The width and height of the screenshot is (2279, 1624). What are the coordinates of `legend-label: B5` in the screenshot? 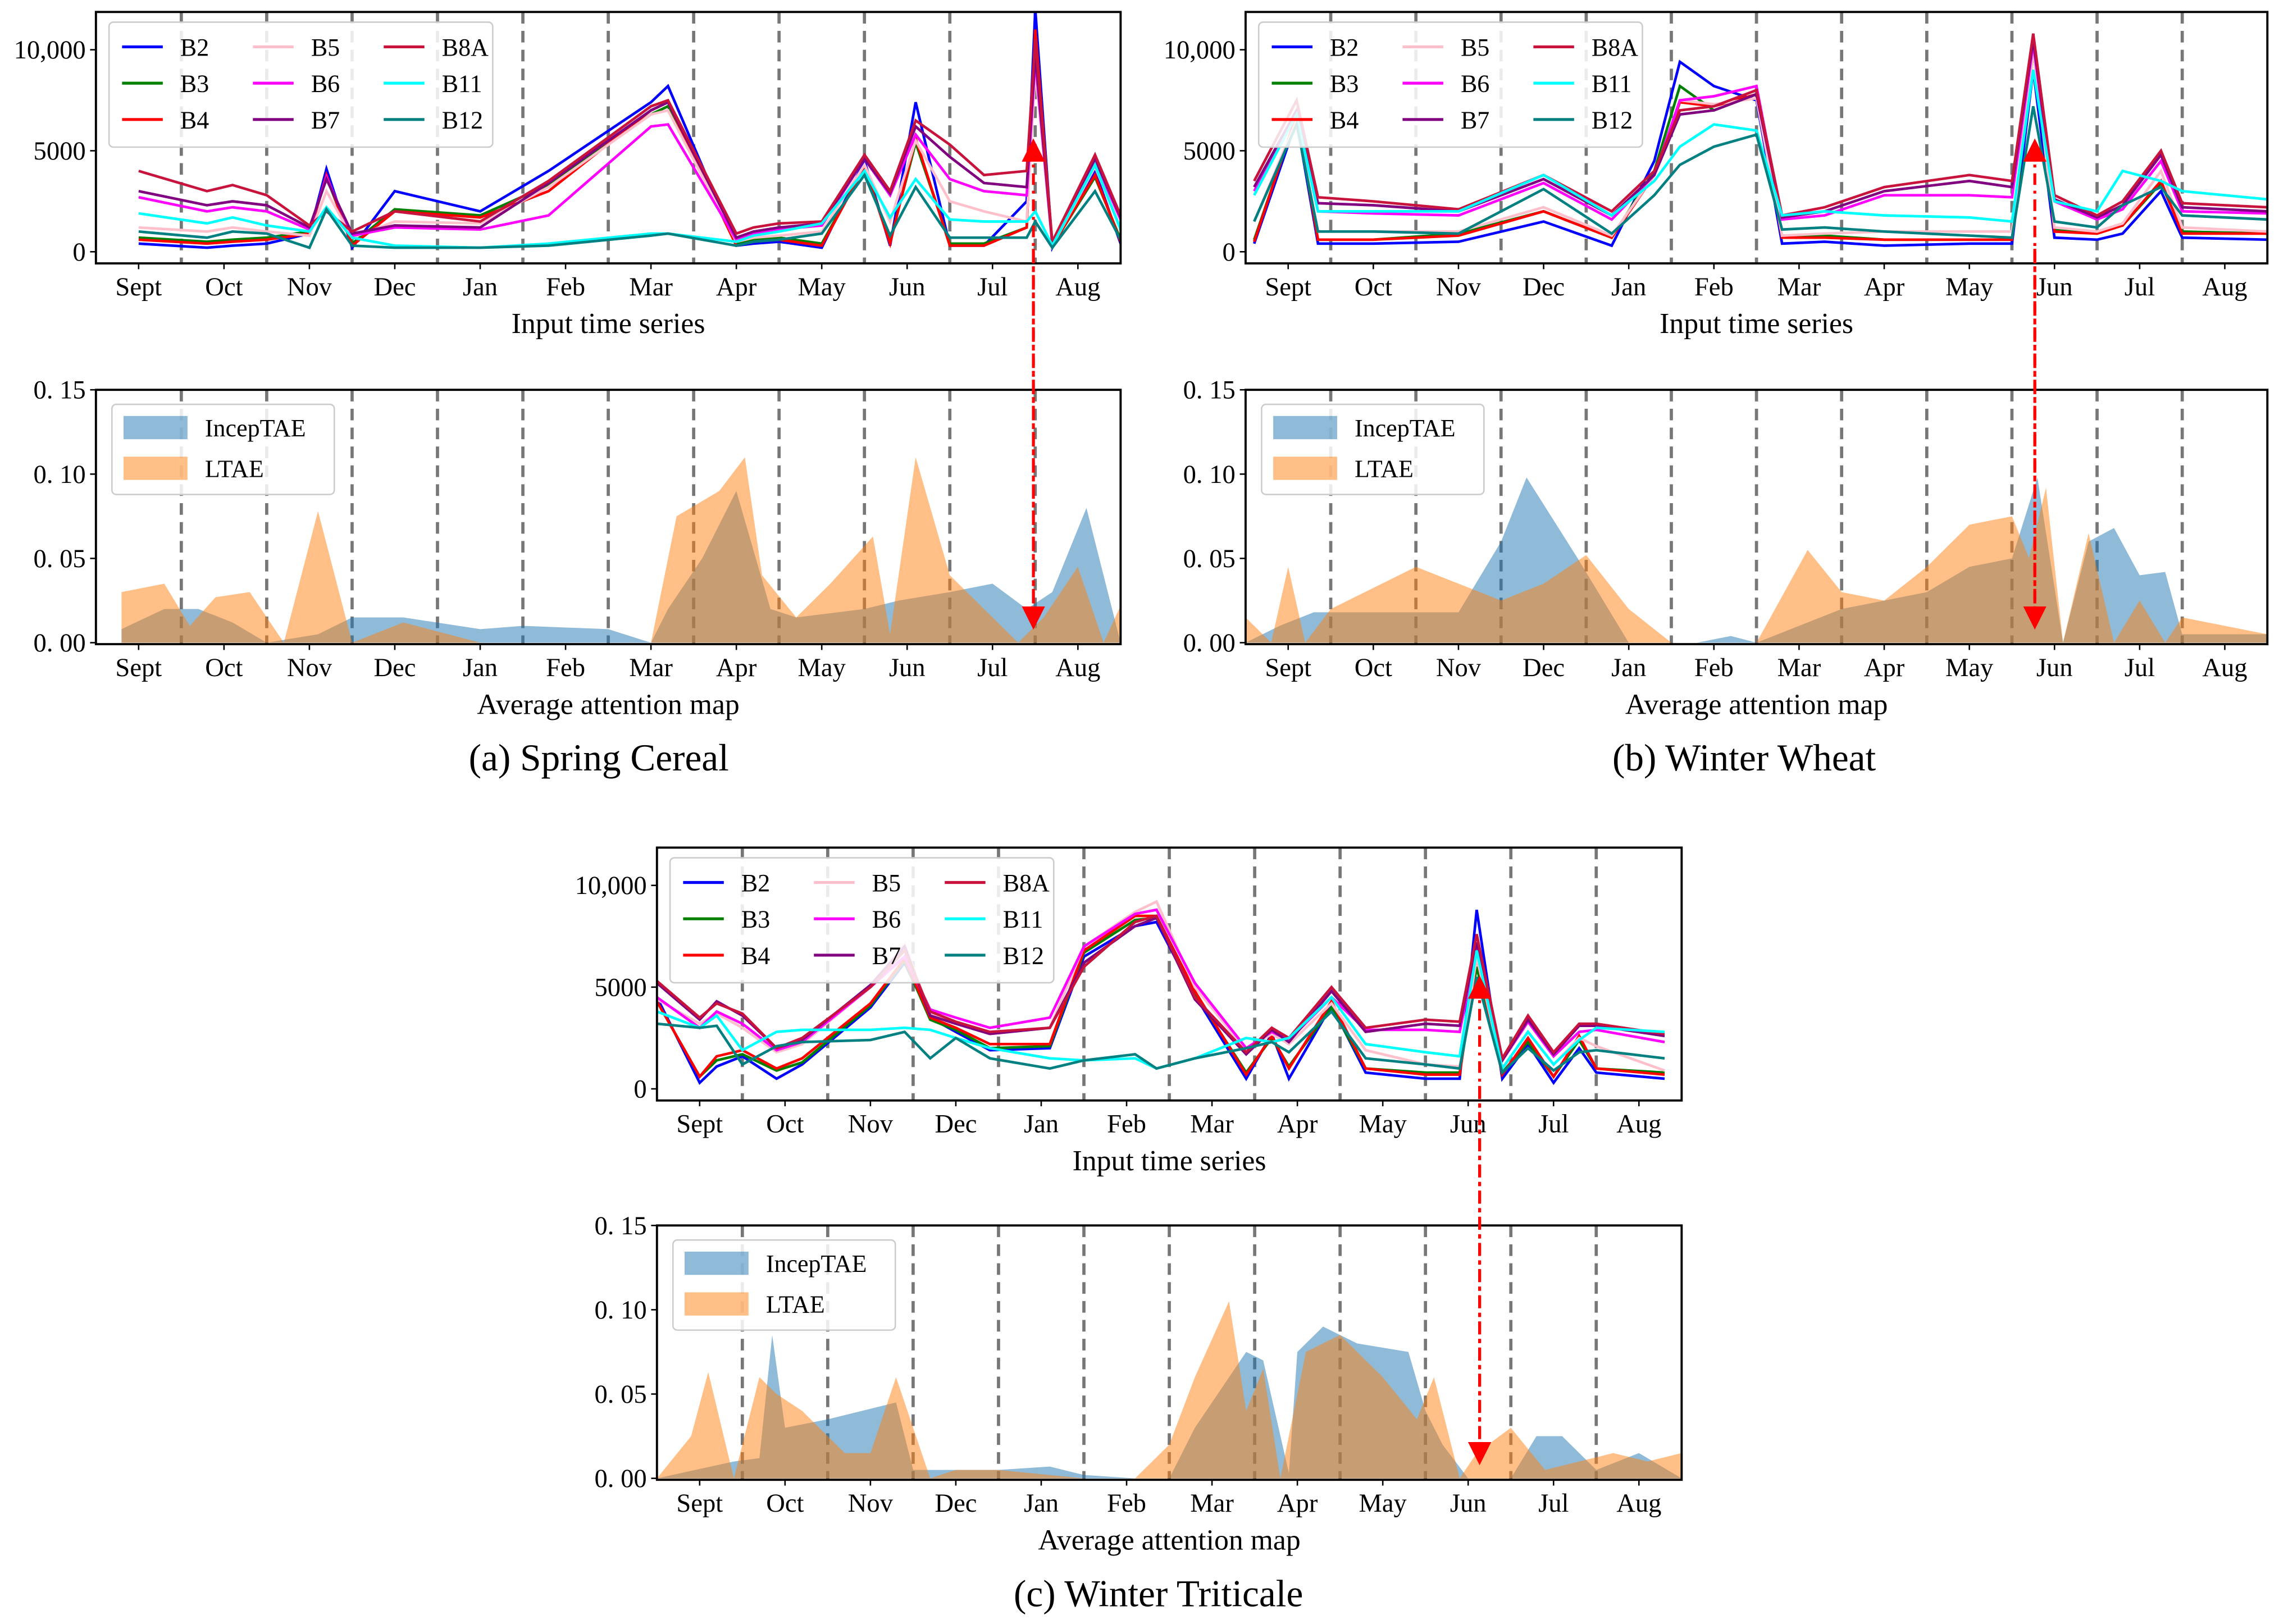 It's located at (886, 883).